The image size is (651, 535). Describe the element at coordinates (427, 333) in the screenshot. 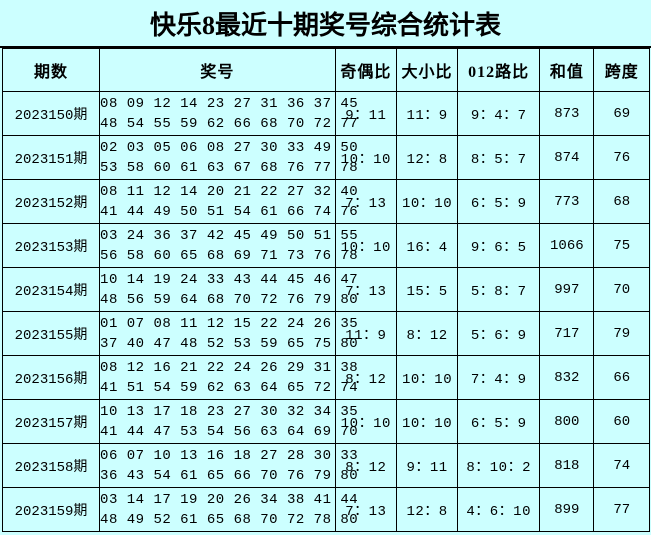

I see `cell-big-small-ratio: 8：12` at that location.